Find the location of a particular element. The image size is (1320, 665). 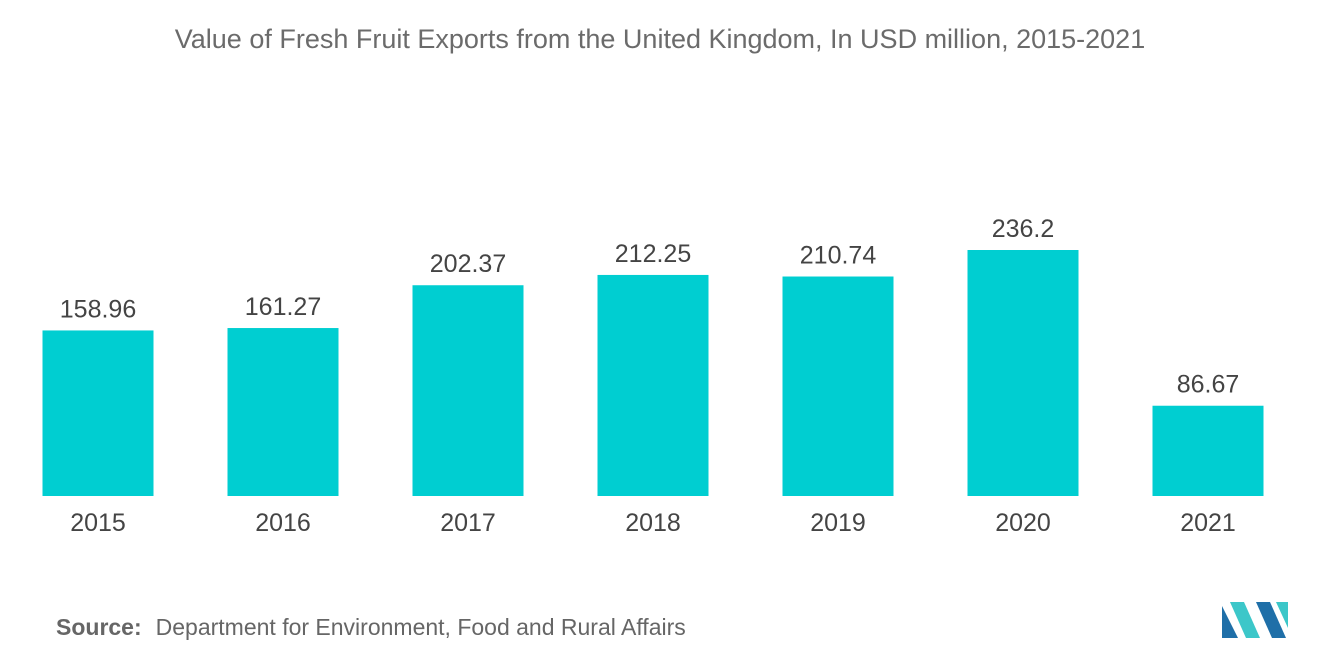

logo-mid-shape is located at coordinates (1245, 620).